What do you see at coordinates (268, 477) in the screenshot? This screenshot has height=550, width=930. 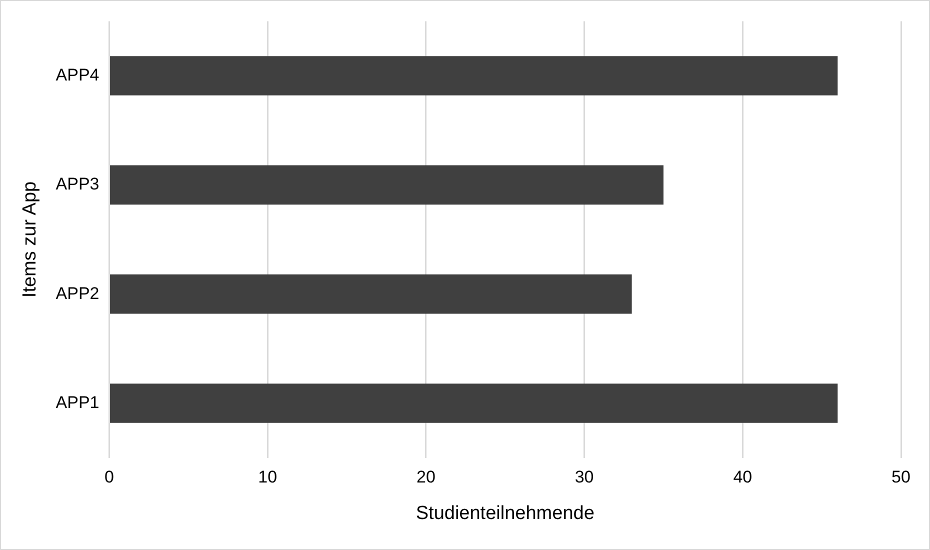 I see `x-tick-label: 10` at bounding box center [268, 477].